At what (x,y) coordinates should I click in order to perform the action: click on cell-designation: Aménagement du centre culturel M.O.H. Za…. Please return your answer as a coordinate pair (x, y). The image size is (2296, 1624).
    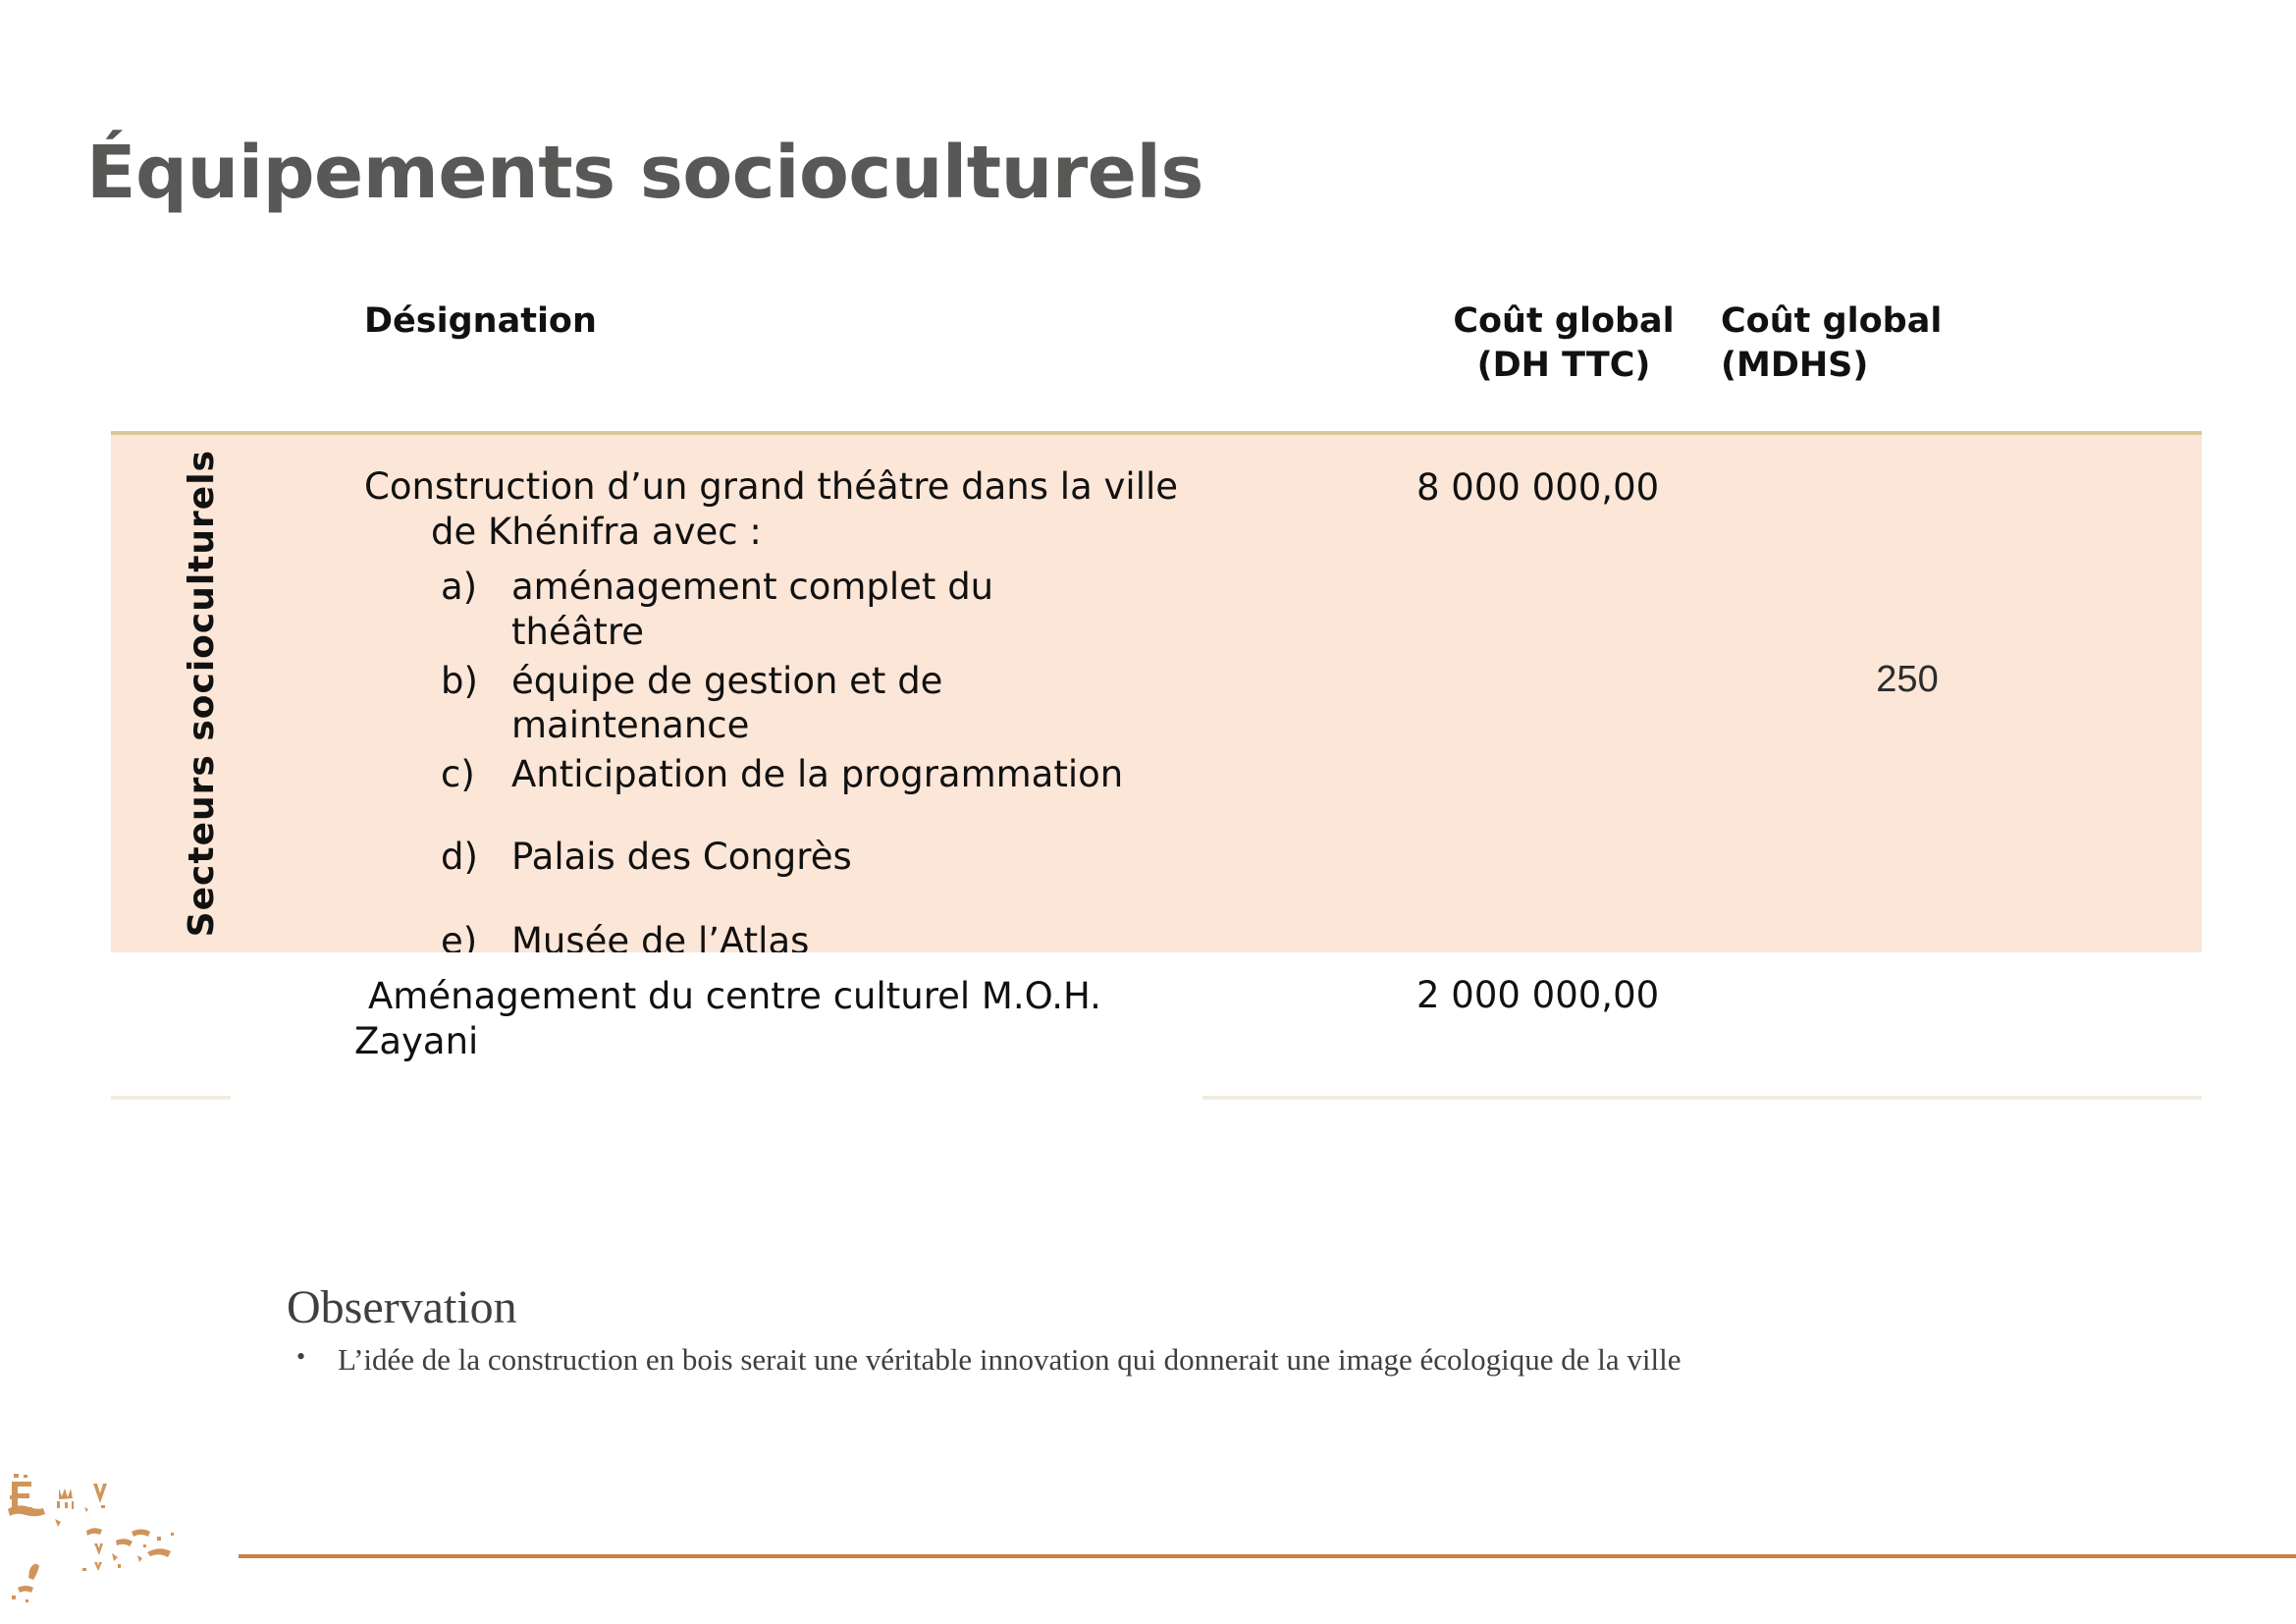
    Looking at the image, I should click on (871, 1019).